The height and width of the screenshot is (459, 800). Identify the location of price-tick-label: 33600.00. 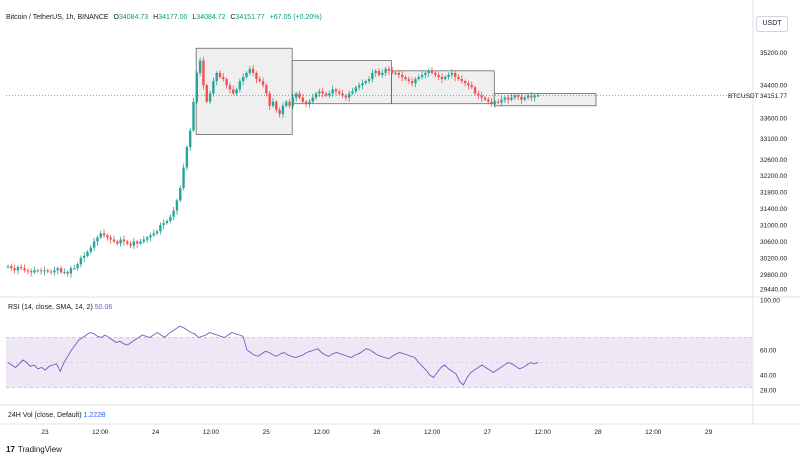
(773, 119).